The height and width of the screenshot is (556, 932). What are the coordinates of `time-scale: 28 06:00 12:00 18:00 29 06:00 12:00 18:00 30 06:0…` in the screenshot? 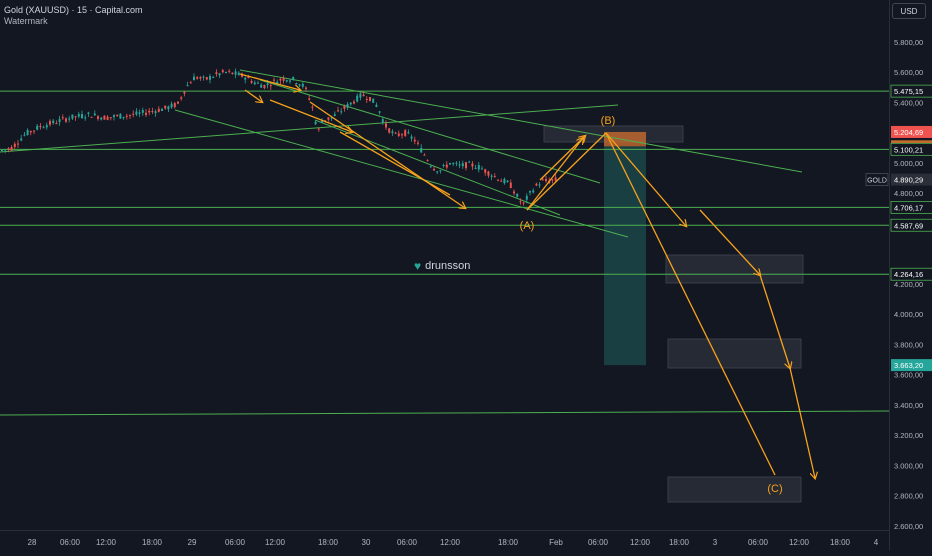 It's located at (444, 540).